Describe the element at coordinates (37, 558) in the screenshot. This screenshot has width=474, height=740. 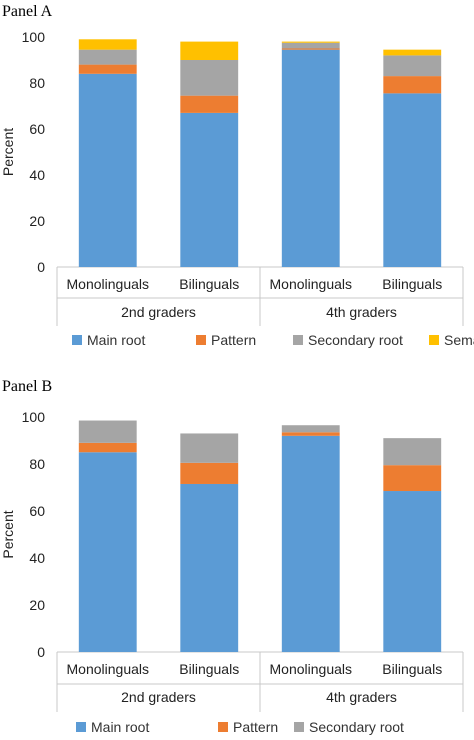
I see `panel-b-y-tick-label: 40` at that location.